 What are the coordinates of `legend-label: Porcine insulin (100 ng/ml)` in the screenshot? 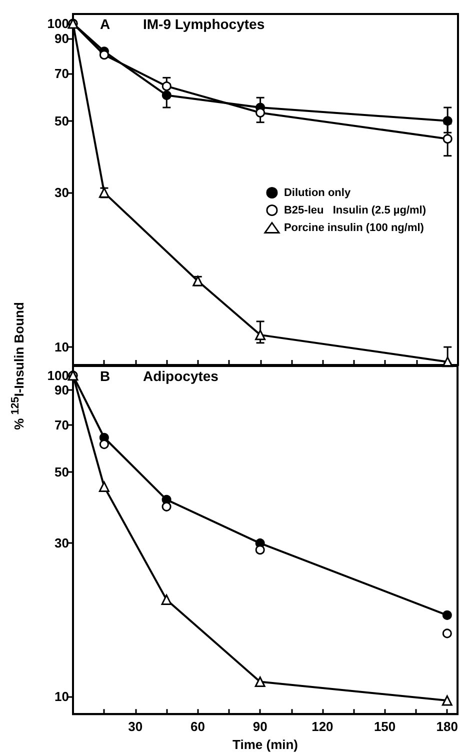 It's located at (354, 228).